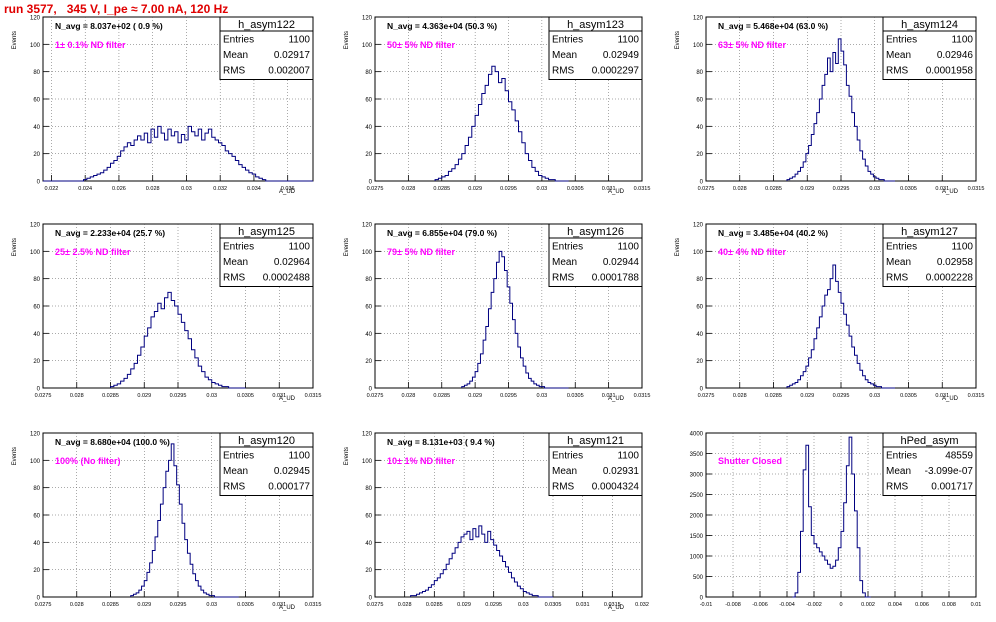  What do you see at coordinates (950, 278) in the screenshot?
I see `stat-value: 0.0002228` at bounding box center [950, 278].